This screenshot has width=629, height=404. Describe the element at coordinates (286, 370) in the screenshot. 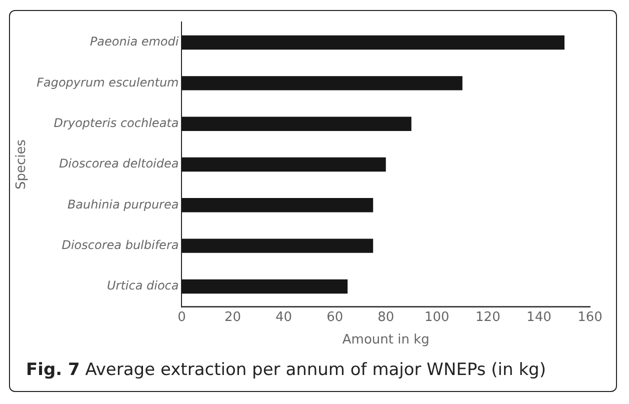

I see `caption: Fig. 7 Average extraction per annum of major WNEPs (in kg)` at that location.